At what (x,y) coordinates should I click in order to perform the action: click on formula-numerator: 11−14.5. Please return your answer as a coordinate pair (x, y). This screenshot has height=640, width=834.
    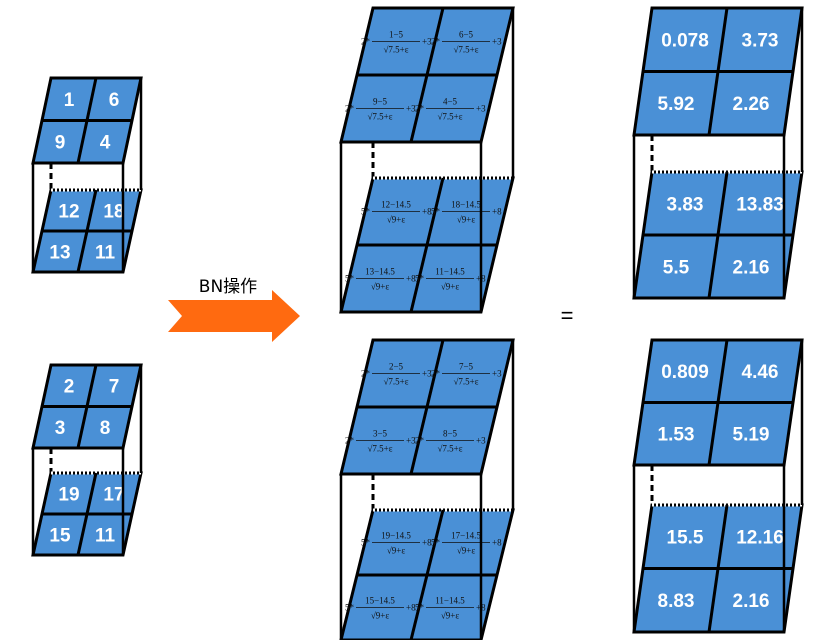
    Looking at the image, I should click on (450, 272).